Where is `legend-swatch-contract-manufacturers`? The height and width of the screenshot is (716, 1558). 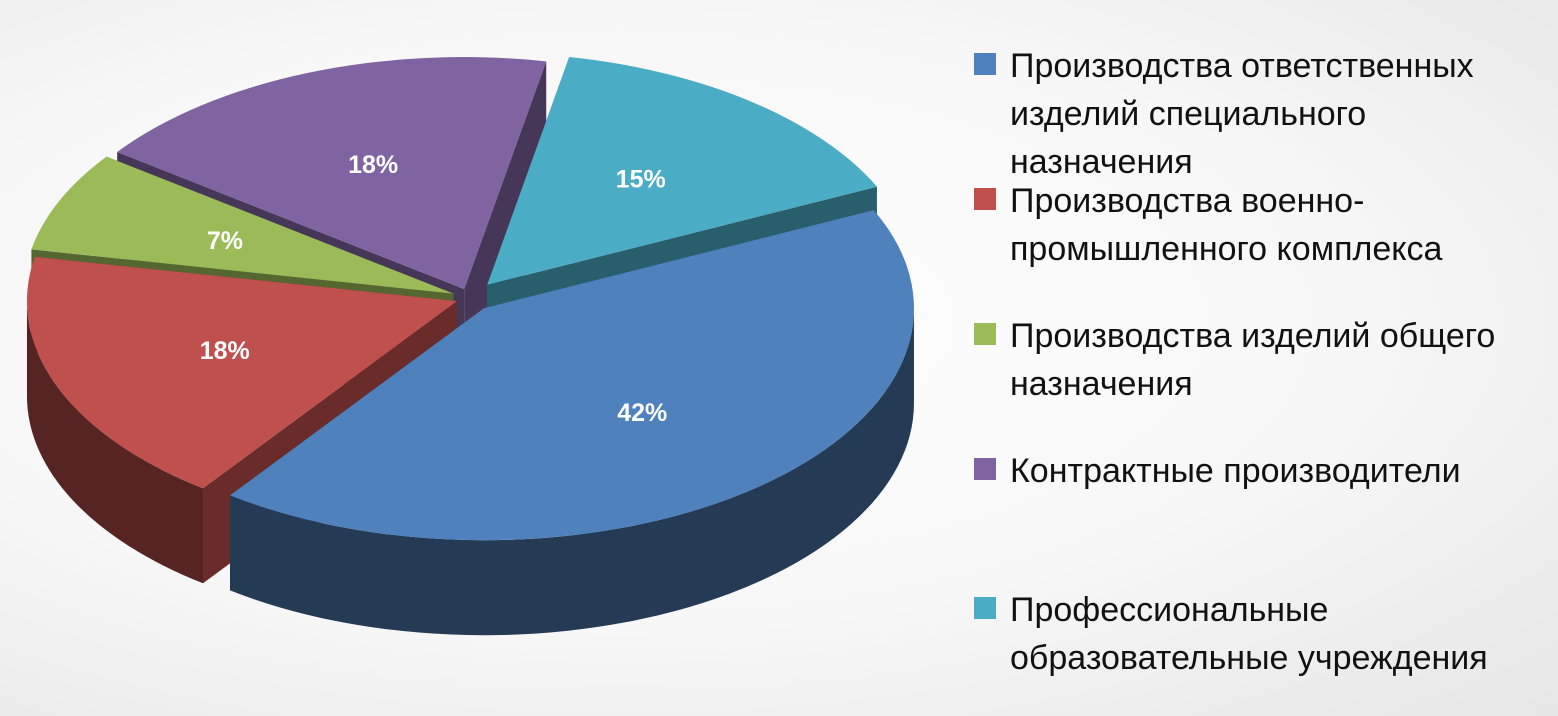
legend-swatch-contract-manufacturers is located at coordinates (985, 469).